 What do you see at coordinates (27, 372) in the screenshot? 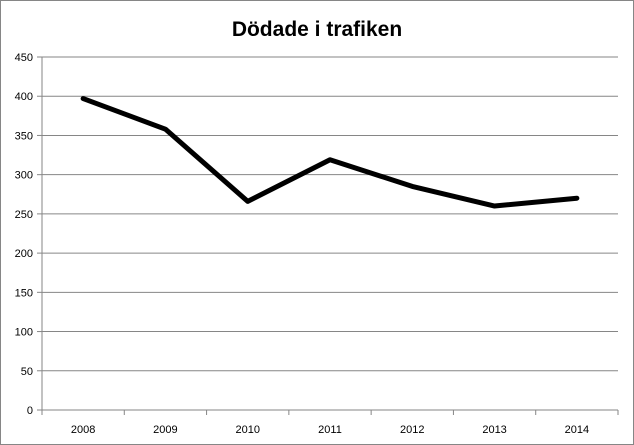
I see `y-tick-label: 50` at bounding box center [27, 372].